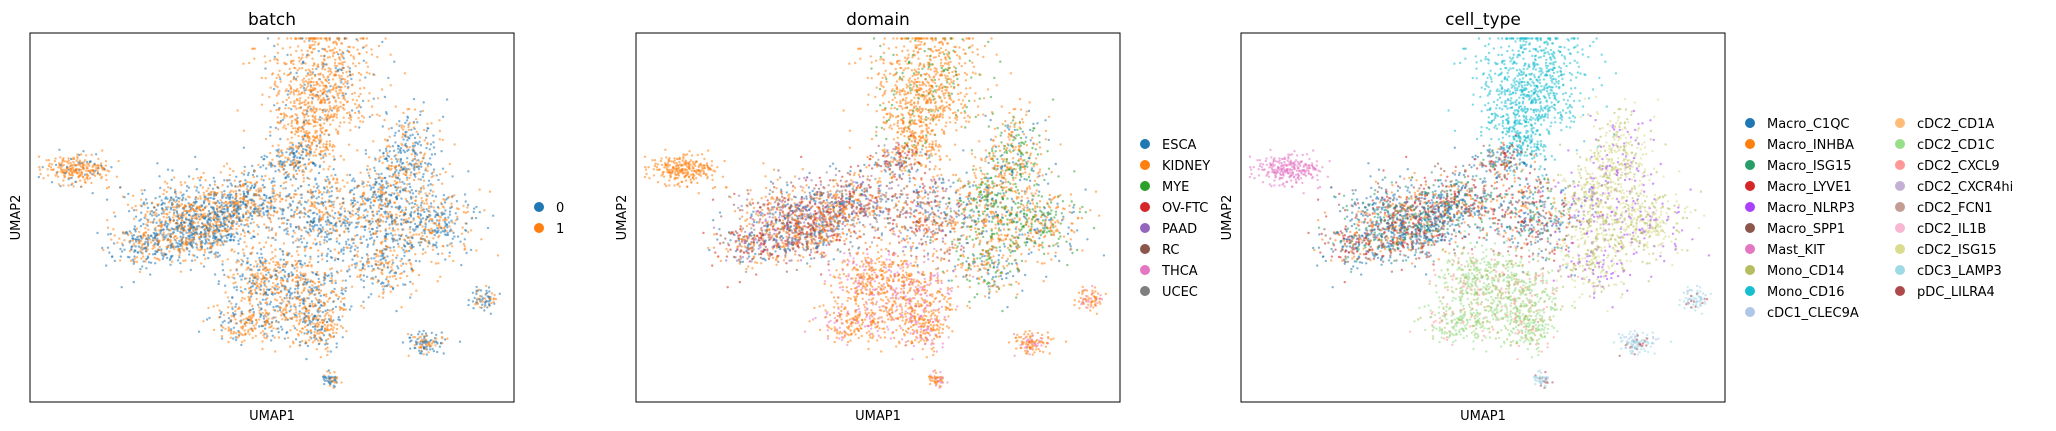 This screenshot has width=2056, height=431. Describe the element at coordinates (243, 186) in the screenshot. I see `point-2023` at that location.